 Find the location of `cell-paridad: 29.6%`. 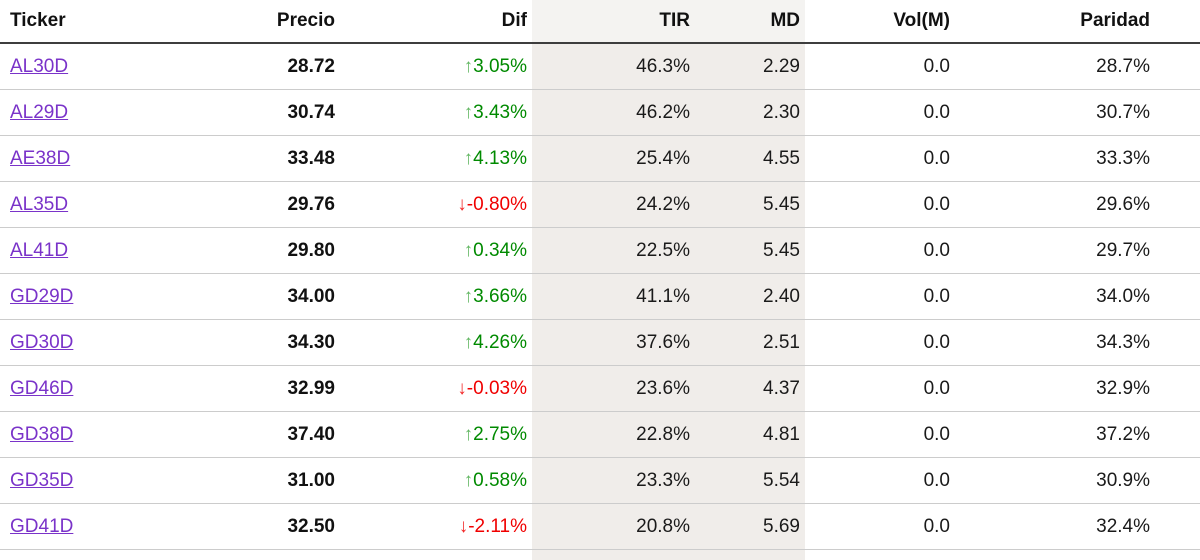

cell-paridad: 29.6% is located at coordinates (1055, 204).